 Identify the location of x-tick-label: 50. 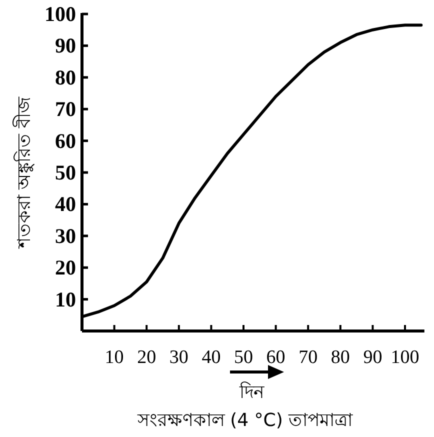
(243, 357).